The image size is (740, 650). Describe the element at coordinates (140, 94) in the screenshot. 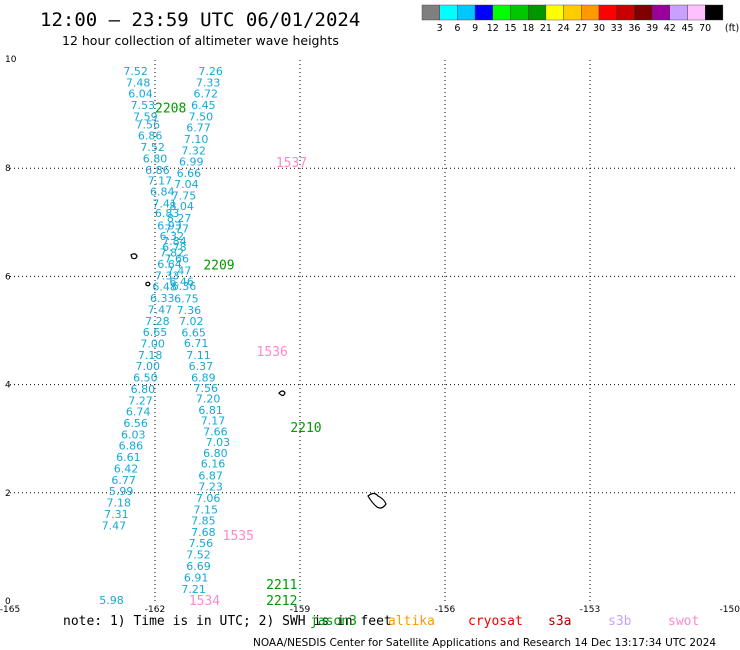

I see `wave-height-value: 6.04` at that location.